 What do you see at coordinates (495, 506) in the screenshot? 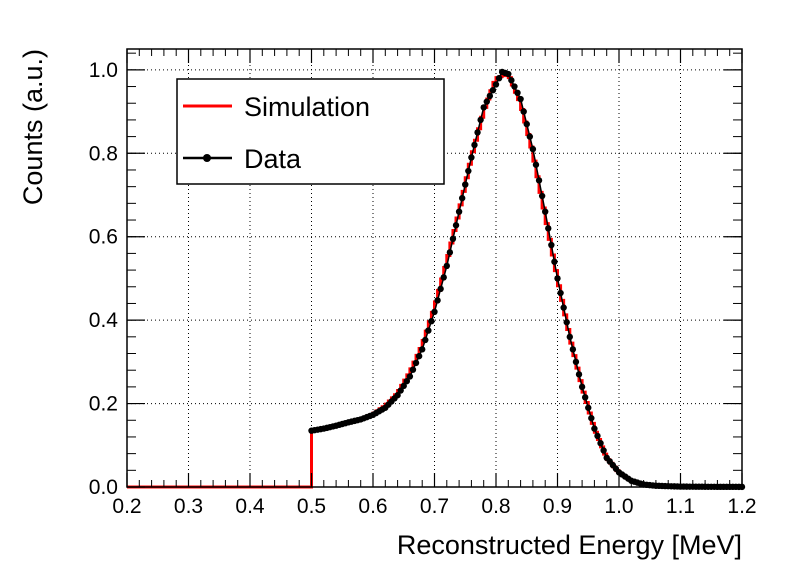
I see `x-tick-label: 0.8` at bounding box center [495, 506].